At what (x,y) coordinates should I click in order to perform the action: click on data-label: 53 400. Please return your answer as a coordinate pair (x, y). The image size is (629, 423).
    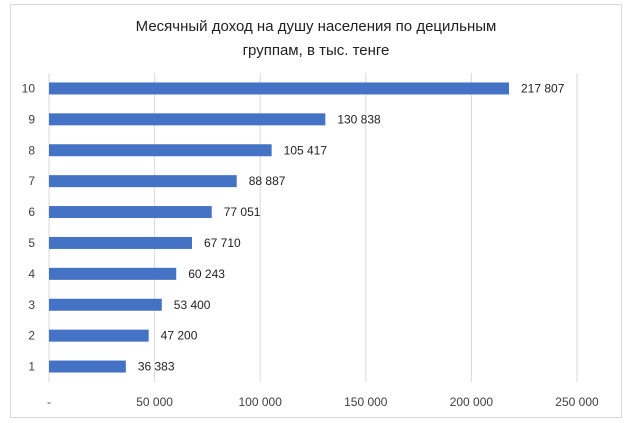
    Looking at the image, I should click on (192, 305).